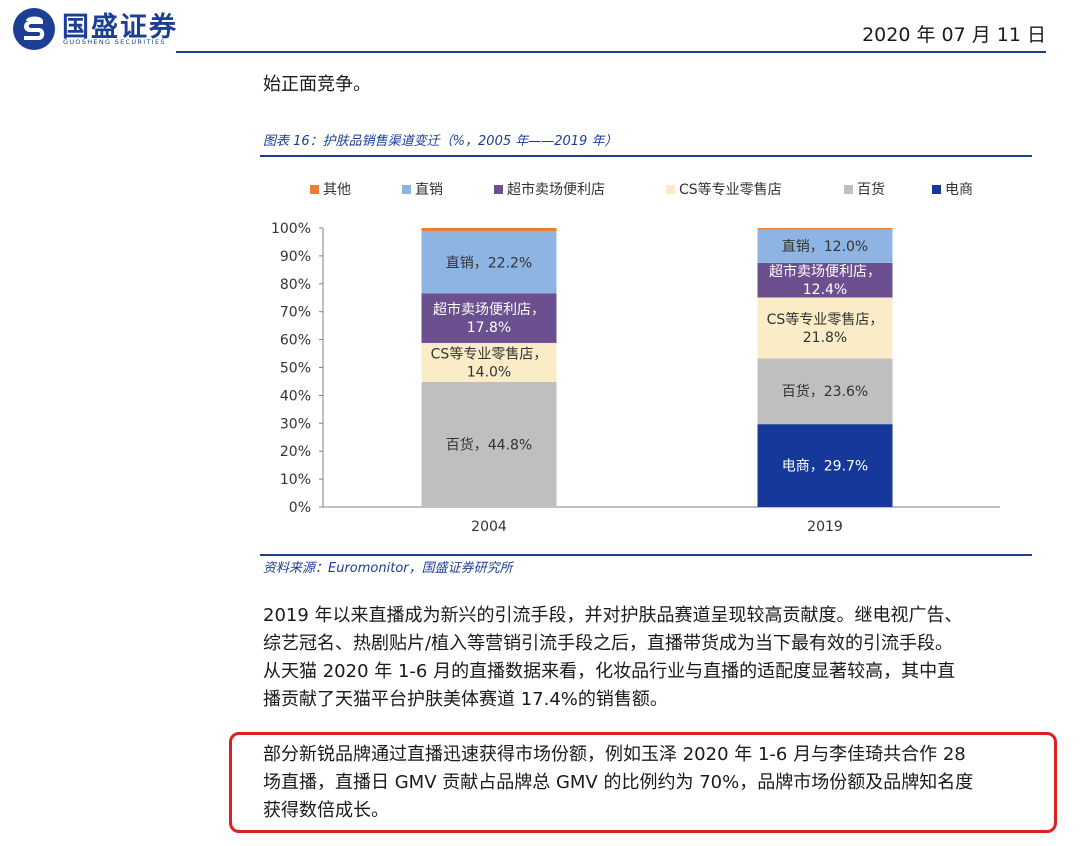 The width and height of the screenshot is (1080, 846). What do you see at coordinates (295, 341) in the screenshot?
I see `y-tick-label: 60%` at bounding box center [295, 341].